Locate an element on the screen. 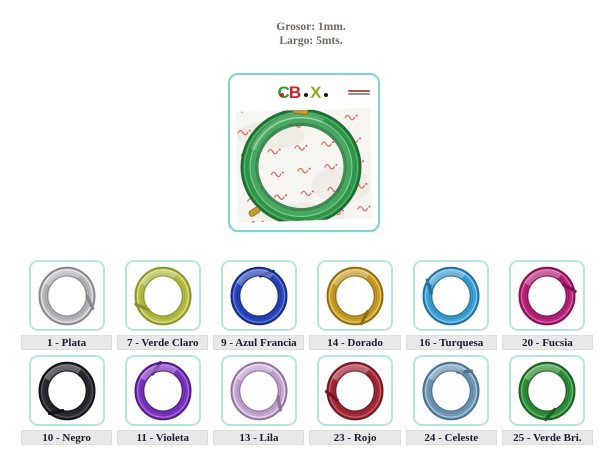  color-swatch-label: 1 - Plata is located at coordinates (67, 342).